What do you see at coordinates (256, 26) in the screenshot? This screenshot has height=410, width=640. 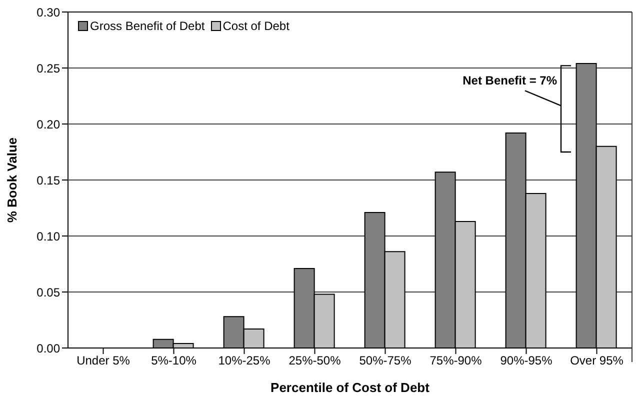 I see `legend-label: Cost of Debt` at bounding box center [256, 26].